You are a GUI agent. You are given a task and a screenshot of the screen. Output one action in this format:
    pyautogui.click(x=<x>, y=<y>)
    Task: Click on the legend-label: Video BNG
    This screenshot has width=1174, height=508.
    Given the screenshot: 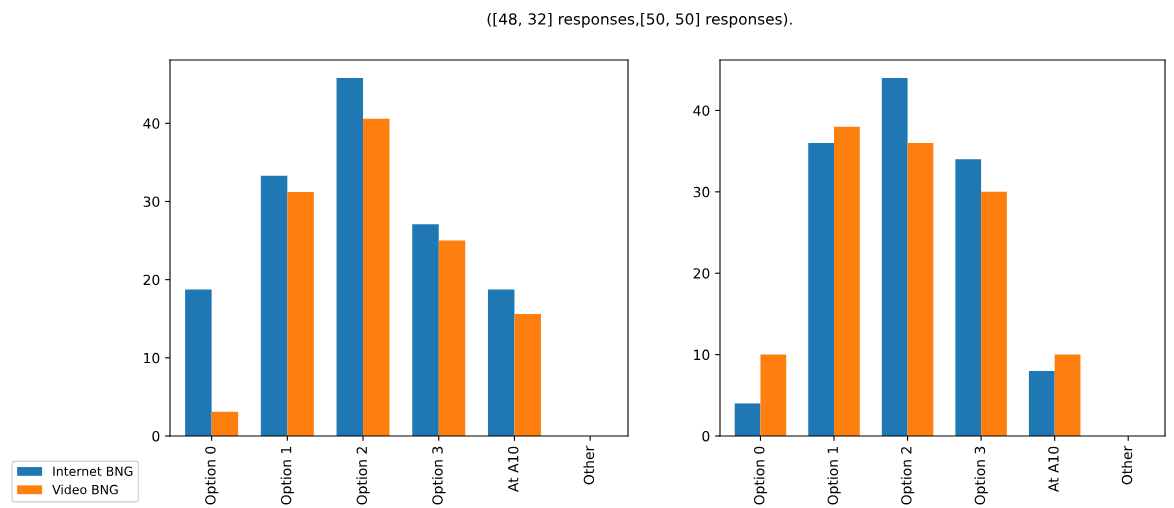 What is the action you would take?
    pyautogui.click(x=85, y=489)
    